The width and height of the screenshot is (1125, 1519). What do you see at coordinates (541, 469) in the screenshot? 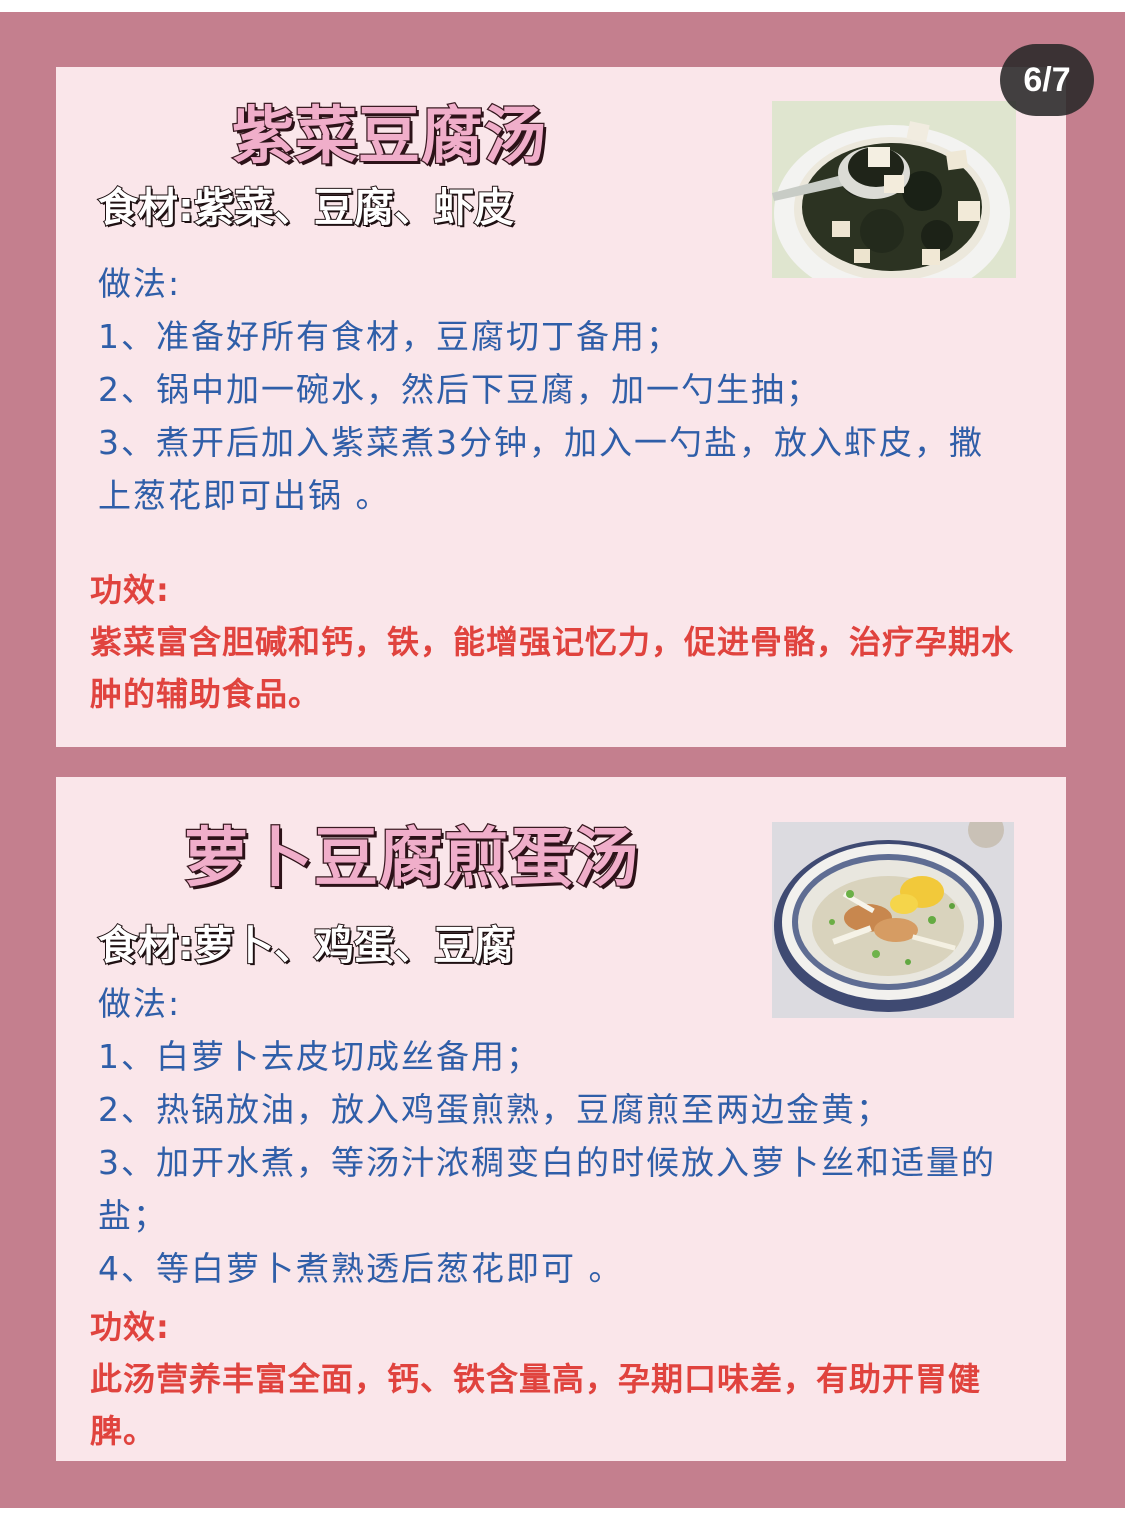
I see `method-step: 3、煮开后加入紫菜煮3分钟，加入一勺盐，放入虾皮，撒上葱花即可出锅 。` at bounding box center [541, 469].